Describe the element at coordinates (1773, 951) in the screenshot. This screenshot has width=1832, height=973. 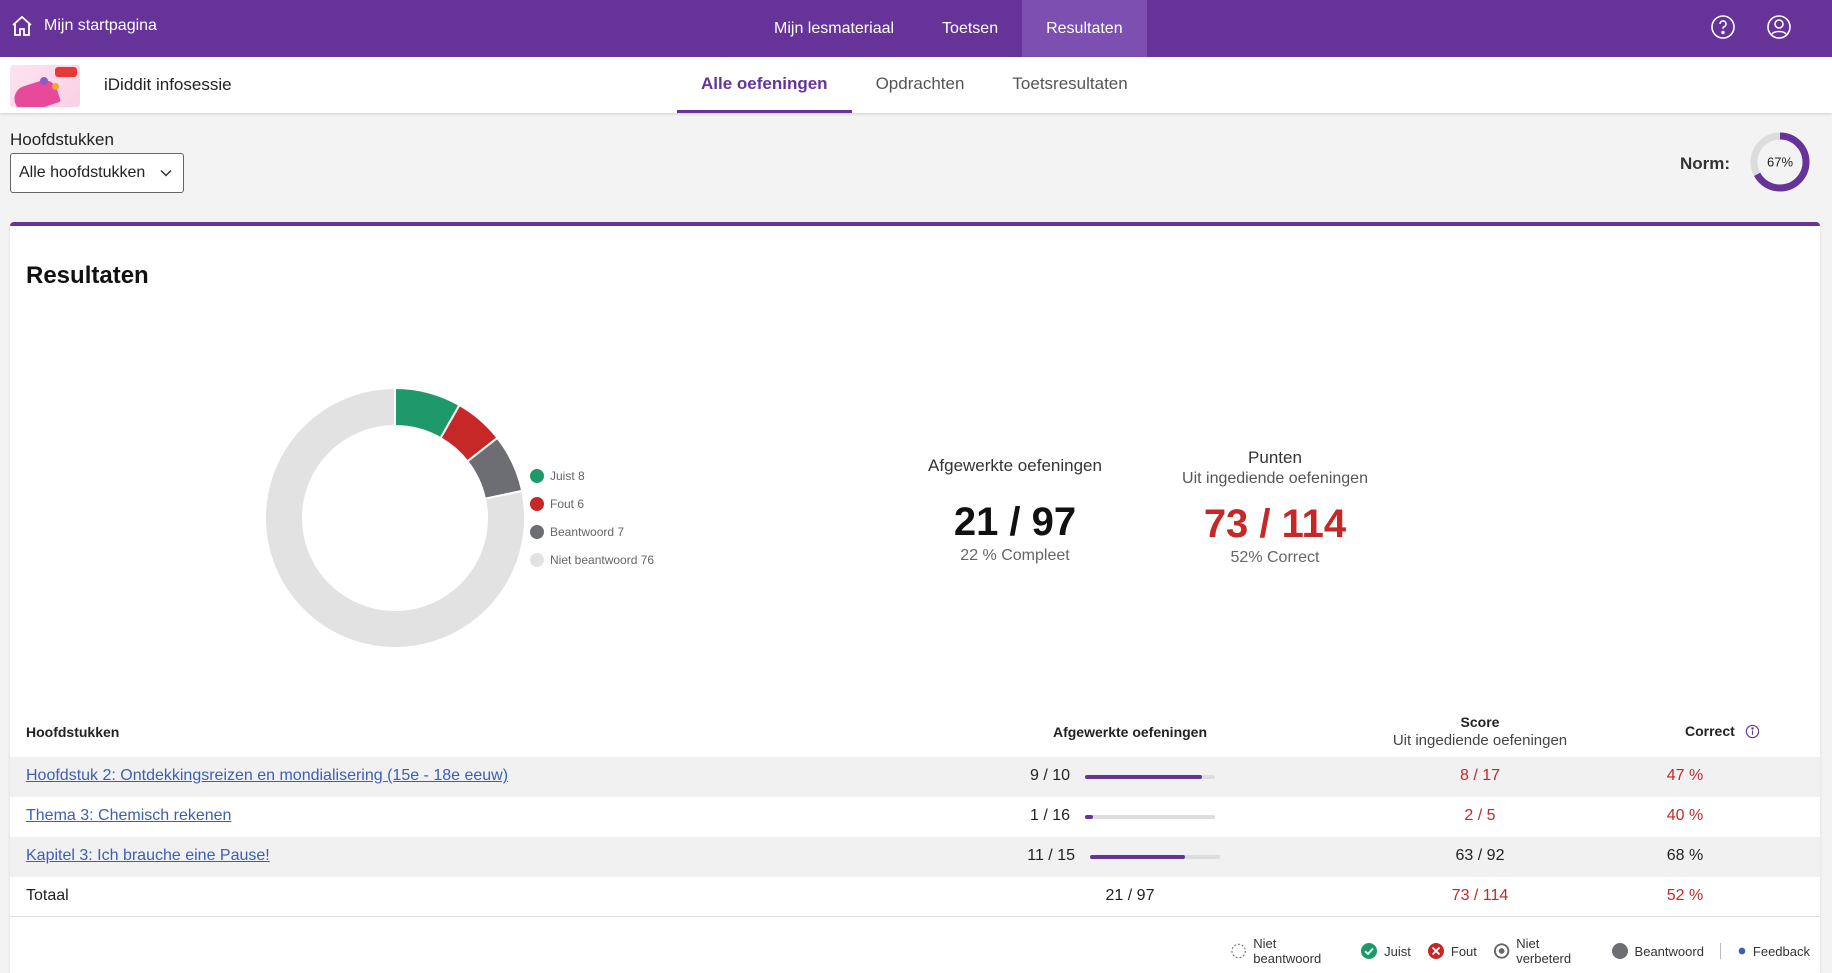
I see `legend-item-feedback: Feedback` at that location.